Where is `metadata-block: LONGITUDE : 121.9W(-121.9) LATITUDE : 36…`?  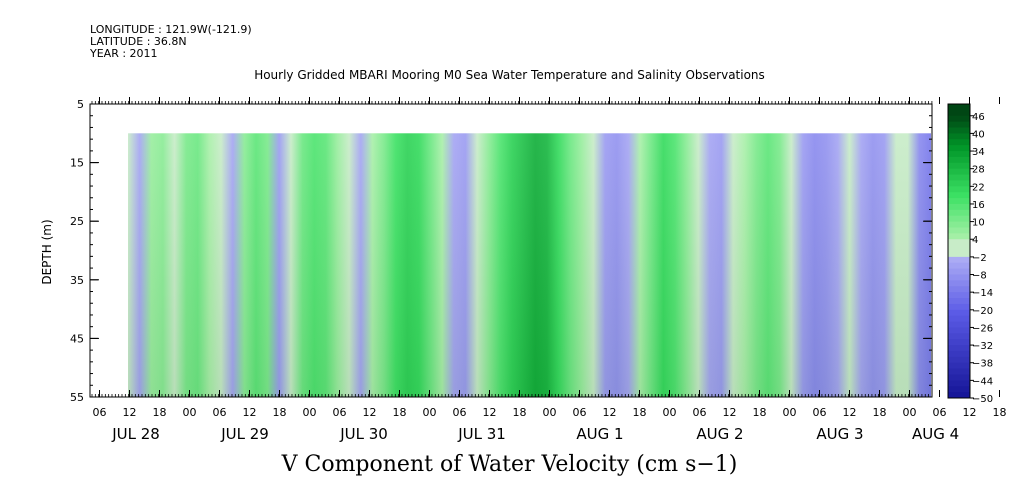
metadata-block: LONGITUDE : 121.9W(-121.9) LATITUDE : 36… is located at coordinates (171, 42).